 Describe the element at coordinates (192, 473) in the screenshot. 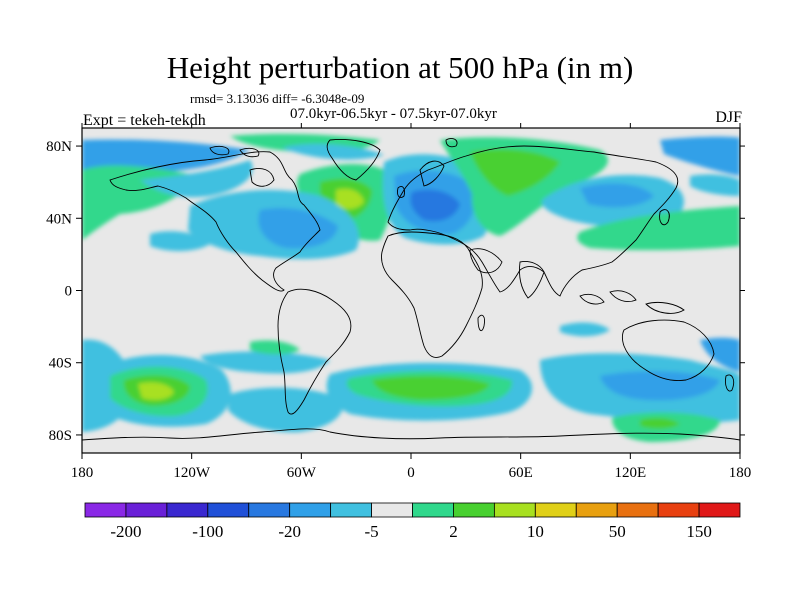

I see `lon-tick-label: 120W` at that location.